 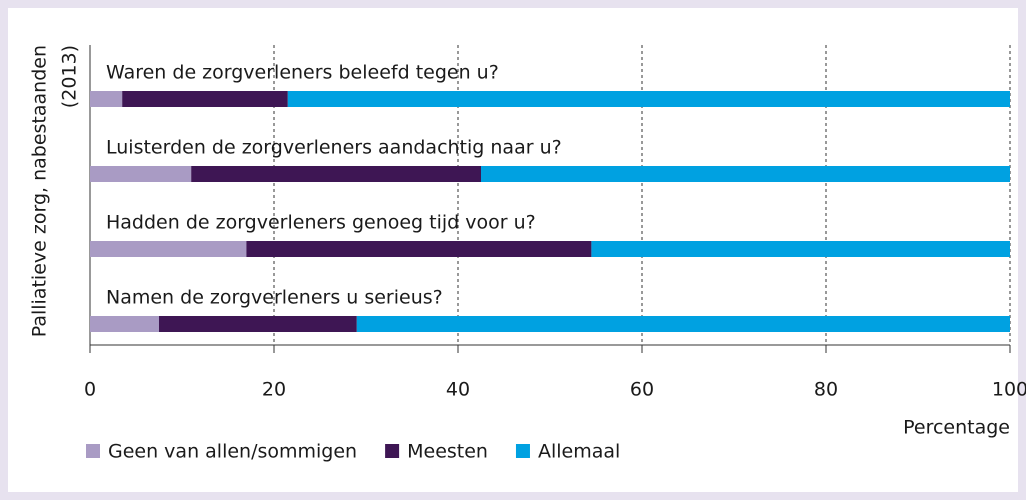 What do you see at coordinates (302, 73) in the screenshot?
I see `category-label: Waren de zorgverleners beleefd tegen u?` at bounding box center [302, 73].